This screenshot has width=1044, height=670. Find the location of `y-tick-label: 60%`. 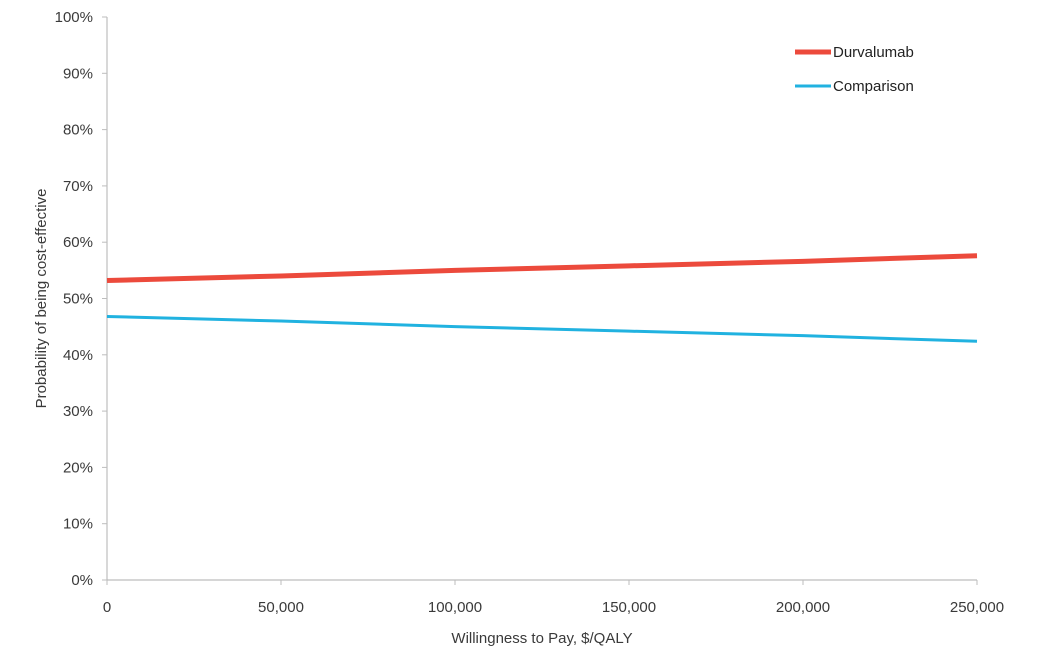

y-tick-label: 60% is located at coordinates (78, 242).